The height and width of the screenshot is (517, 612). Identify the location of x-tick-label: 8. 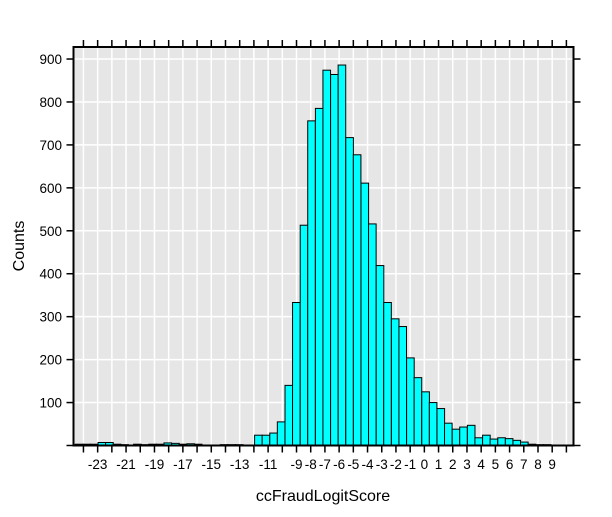
(538, 464).